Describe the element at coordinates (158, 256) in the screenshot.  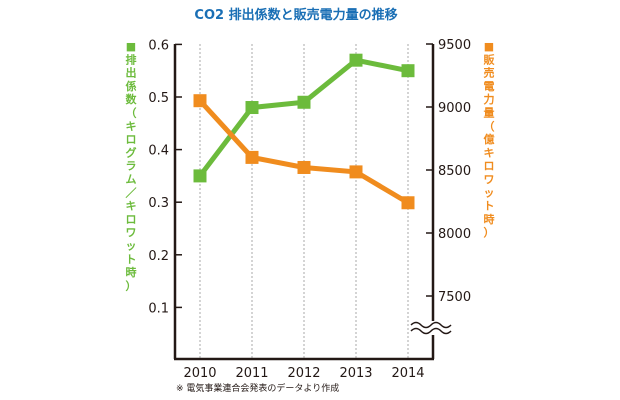
I see `left-tick-label: 0.2` at that location.